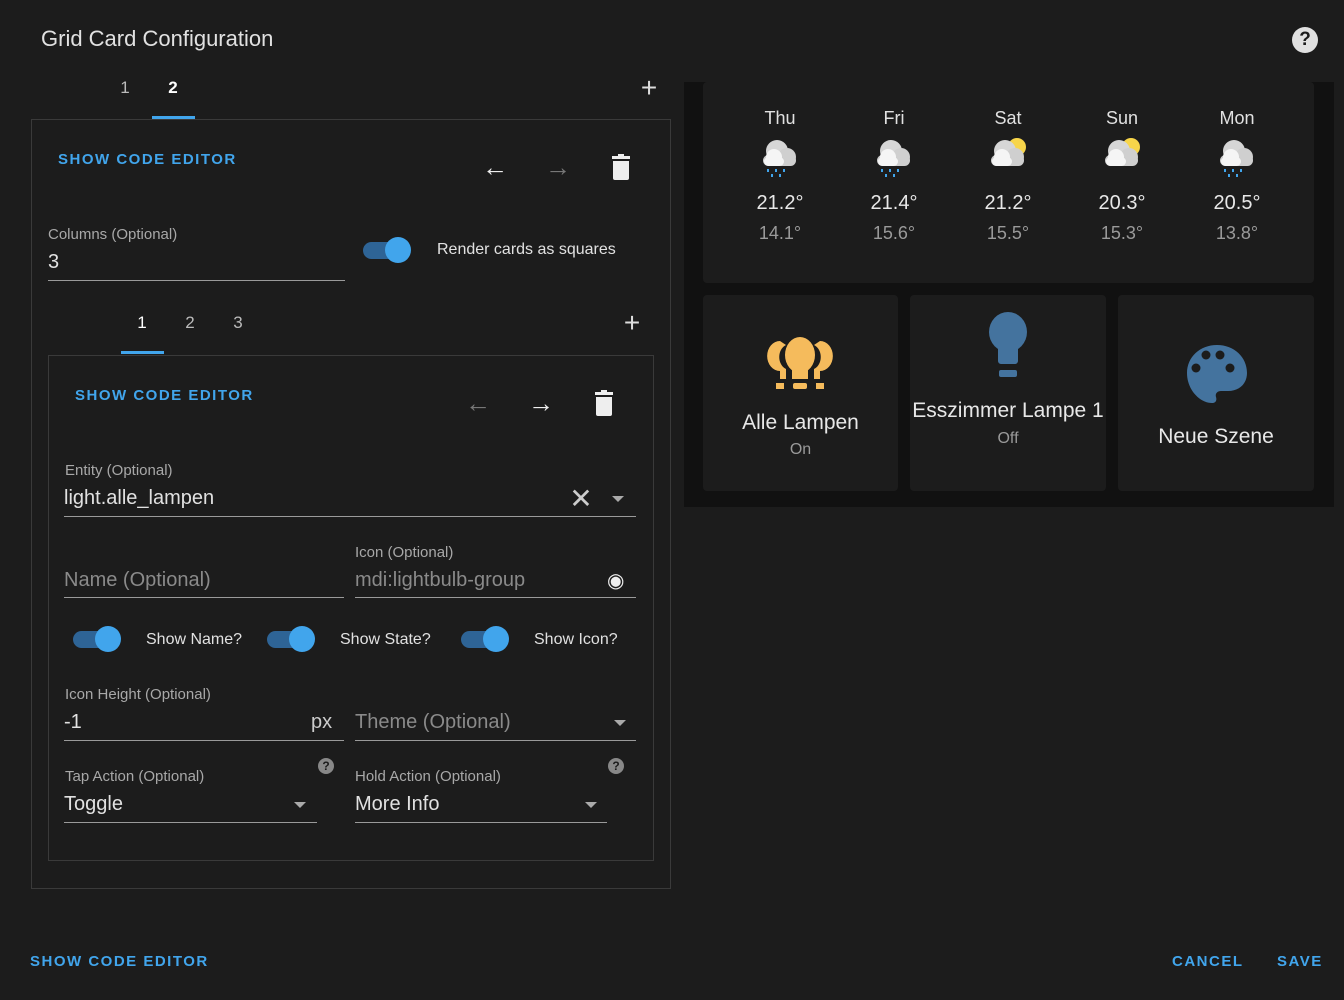 This screenshot has width=1344, height=1000. What do you see at coordinates (387, 250) in the screenshot?
I see `square-toggle` at bounding box center [387, 250].